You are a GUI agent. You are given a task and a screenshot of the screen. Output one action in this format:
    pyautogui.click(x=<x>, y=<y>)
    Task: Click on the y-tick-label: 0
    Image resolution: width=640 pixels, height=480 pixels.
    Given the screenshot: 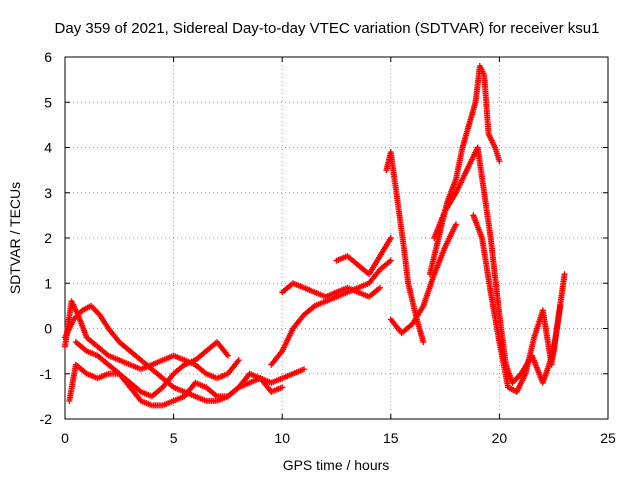 What is the action you would take?
    pyautogui.click(x=48, y=329)
    